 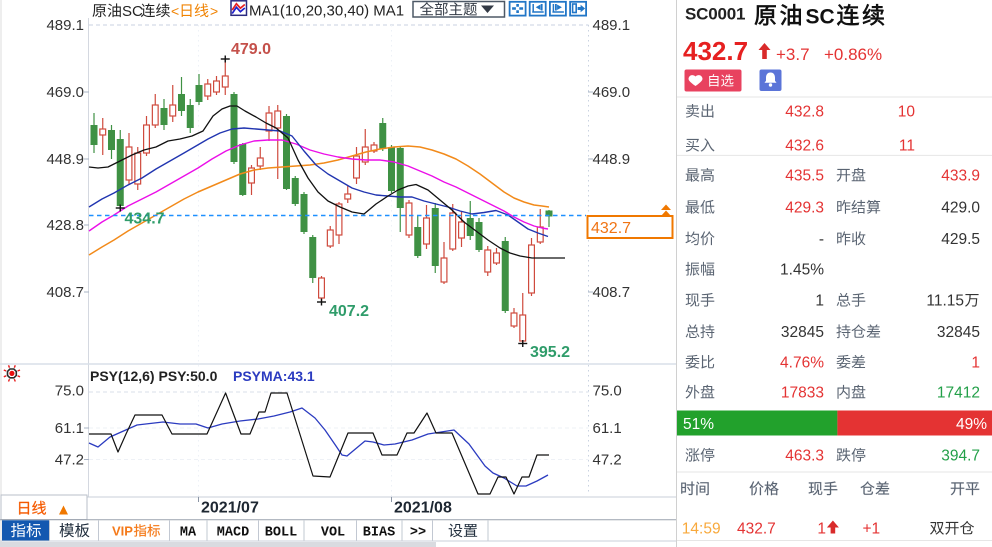 What do you see at coordinates (122, 531) in the screenshot?
I see `svg-text: VIP` at bounding box center [122, 531].